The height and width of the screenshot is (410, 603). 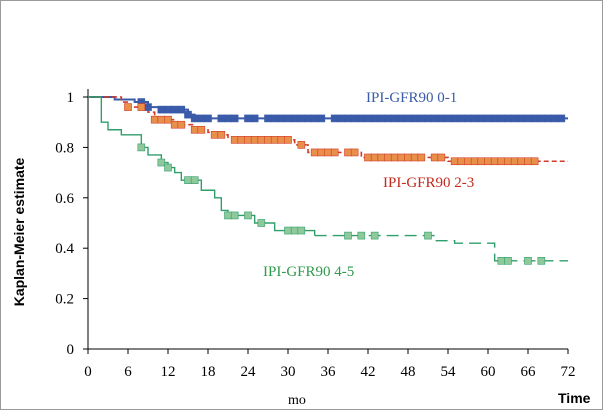 What do you see at coordinates (329, 372) in the screenshot?
I see `x-tick-label: 36` at bounding box center [329, 372].